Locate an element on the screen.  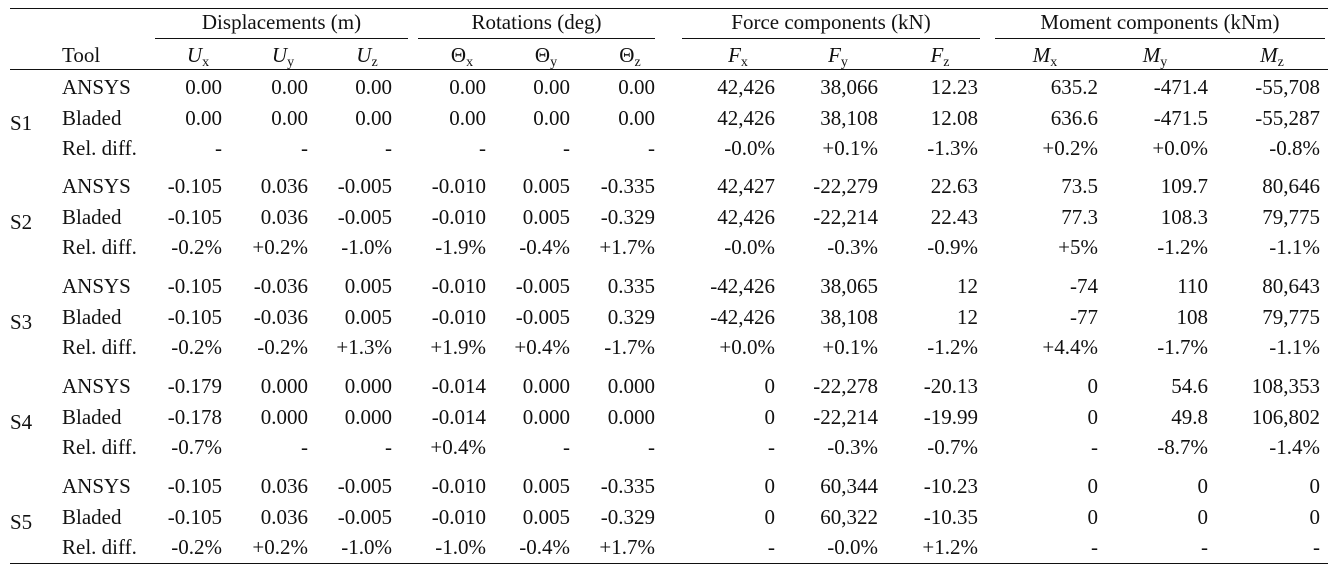
cell: -20.13 is located at coordinates (950, 386).